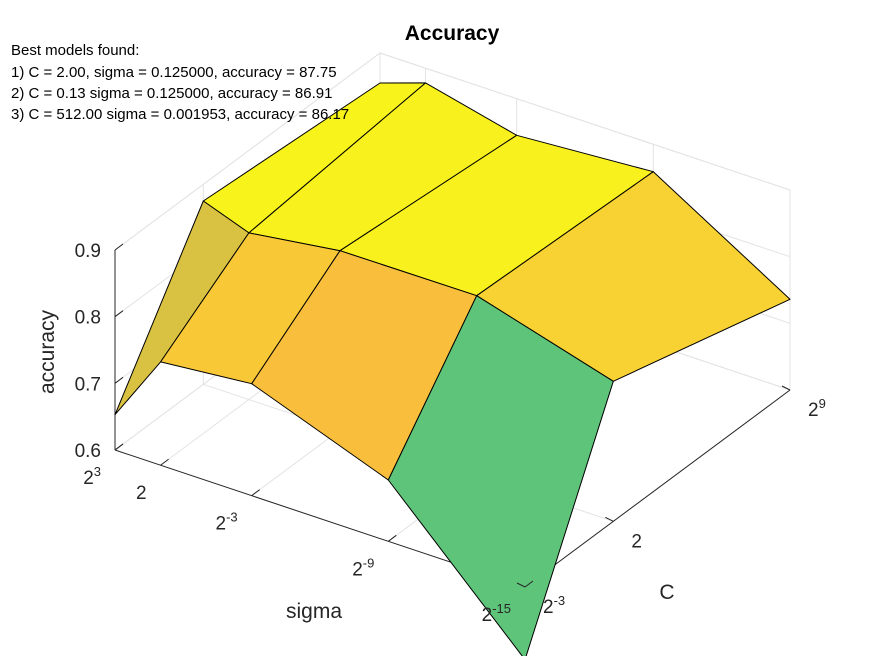  Describe the element at coordinates (452, 33) in the screenshot. I see `chart-title: Accuracy` at that location.